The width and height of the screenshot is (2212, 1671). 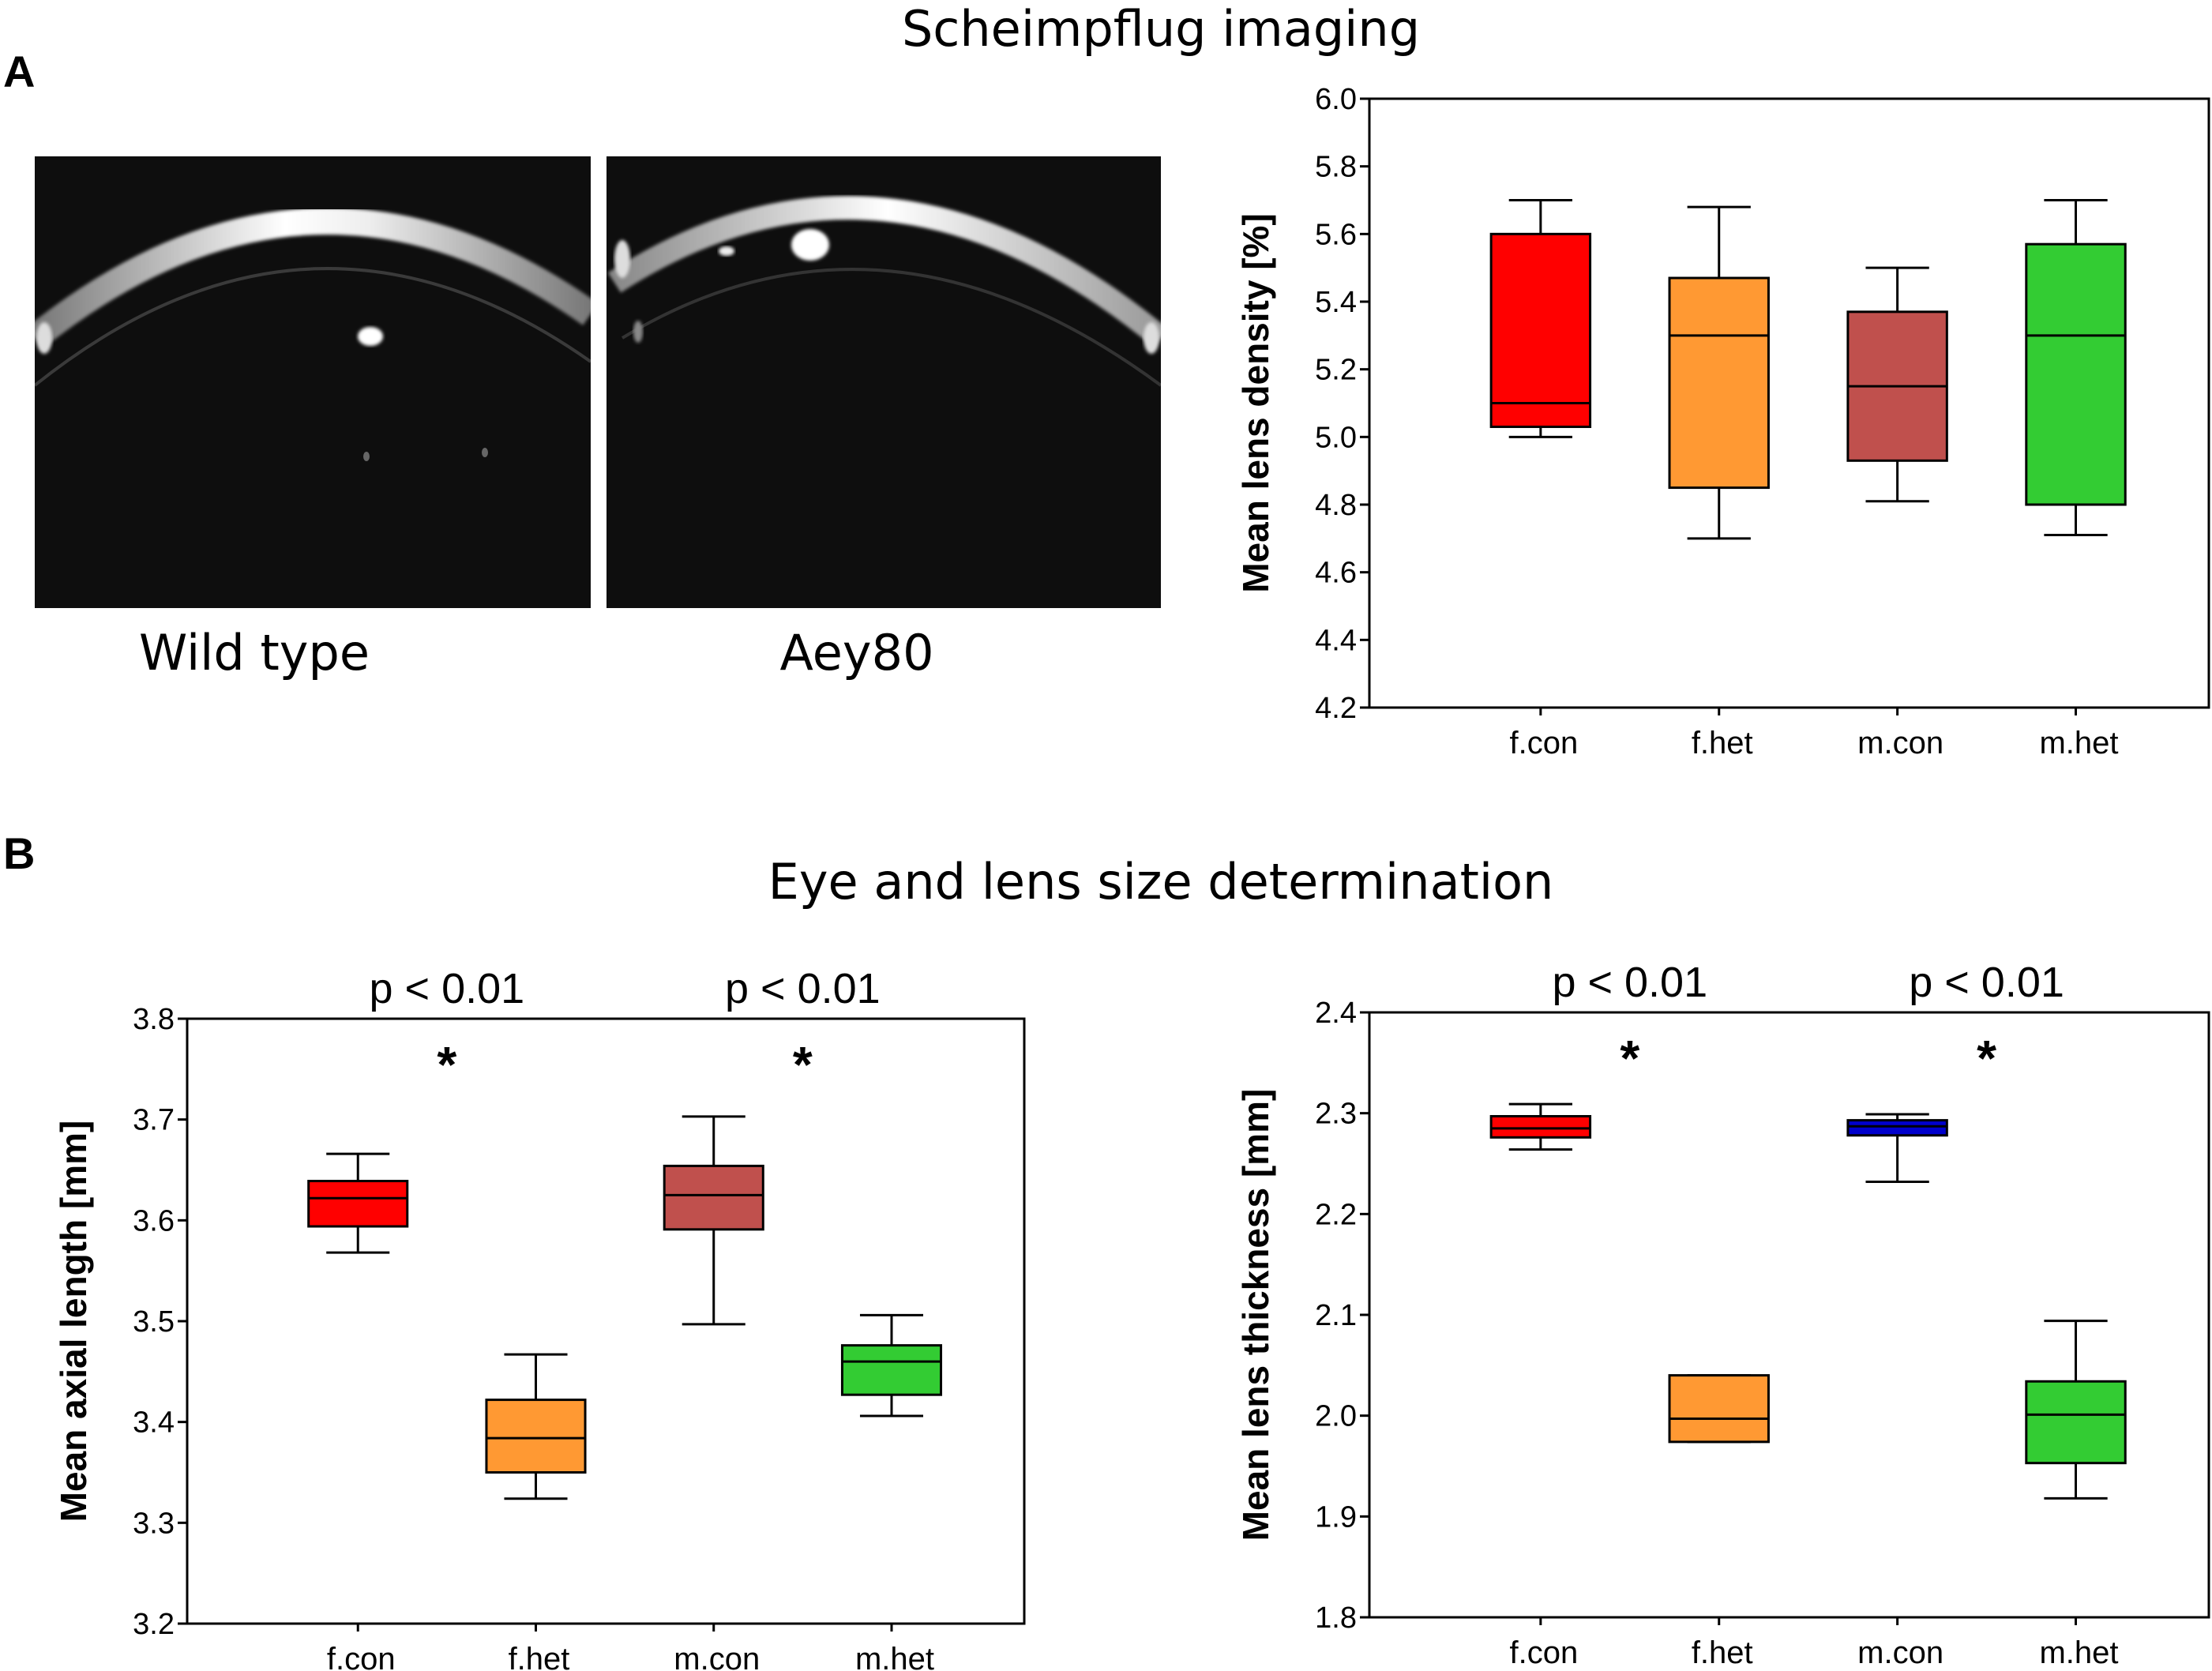 What do you see at coordinates (1336, 1315) in the screenshot?
I see `y-tick-label: 2.1` at bounding box center [1336, 1315].